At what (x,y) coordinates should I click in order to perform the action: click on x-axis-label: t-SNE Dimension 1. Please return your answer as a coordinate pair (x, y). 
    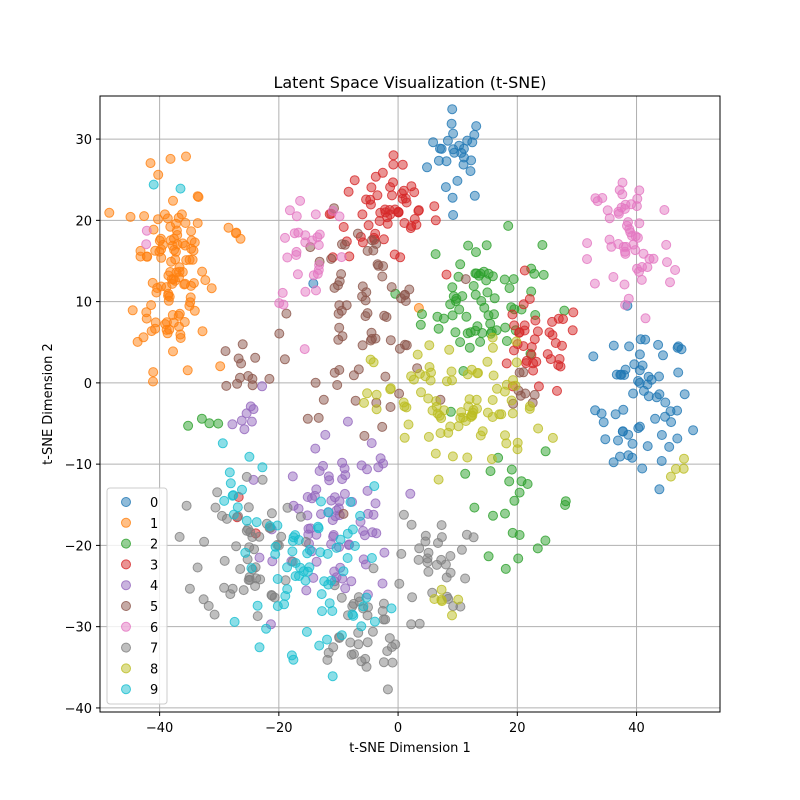
    Looking at the image, I should click on (410, 748).